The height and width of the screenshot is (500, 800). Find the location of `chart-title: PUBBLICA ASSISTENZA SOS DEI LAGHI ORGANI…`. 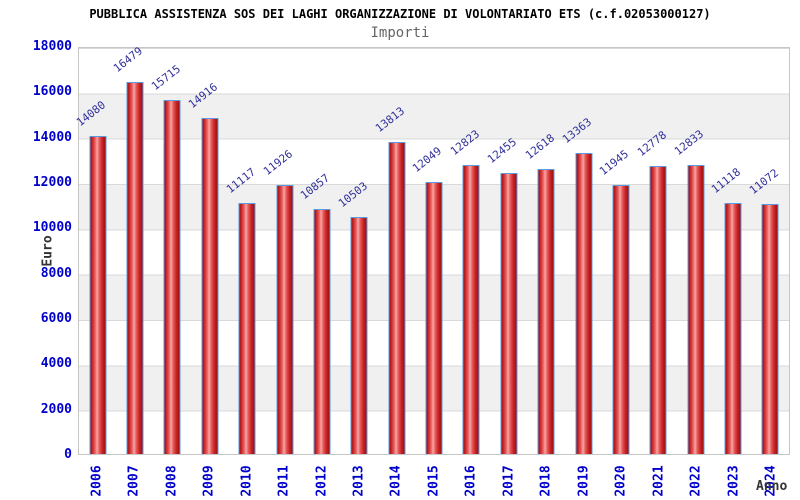

chart-title: PUBBLICA ASSISTENZA SOS DEI LAGHI ORGANI… is located at coordinates (400, 14).